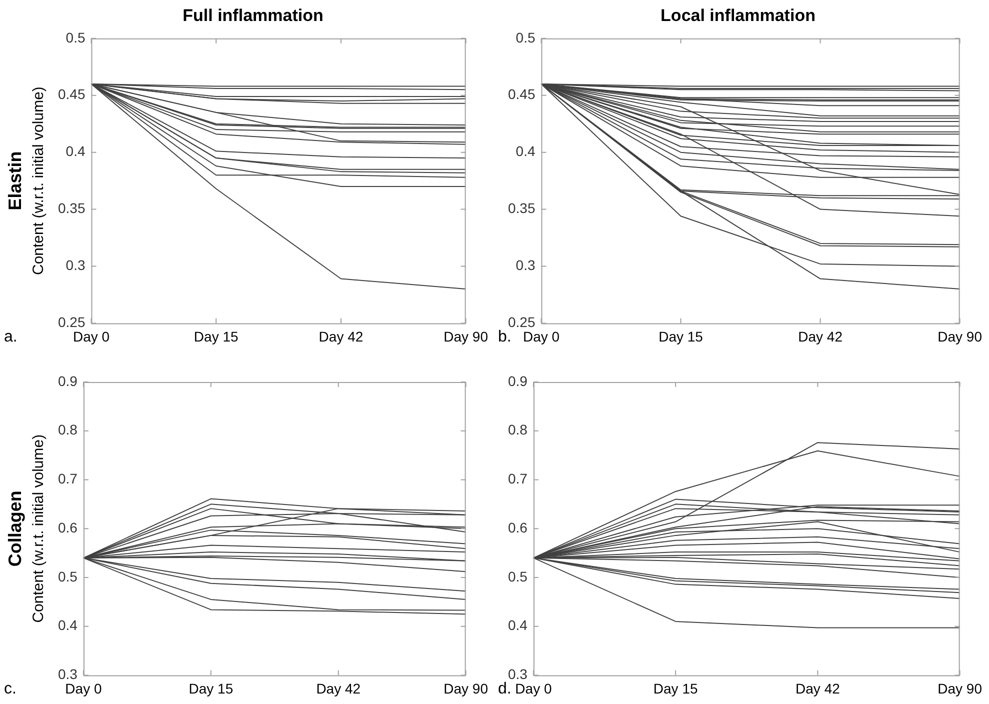 Image resolution: width=989 pixels, height=704 pixels. I want to click on text: a., so click(11, 337).